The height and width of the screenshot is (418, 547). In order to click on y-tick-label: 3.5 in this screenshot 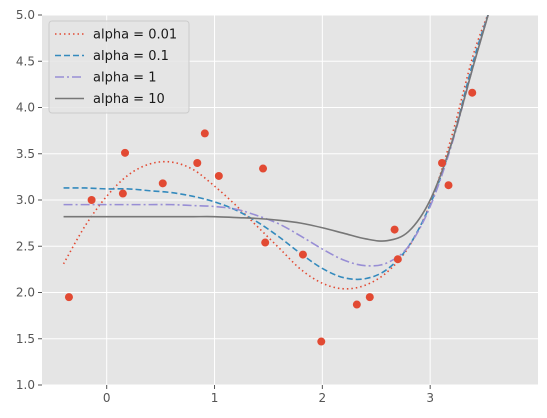, I will do `click(25, 154)`.